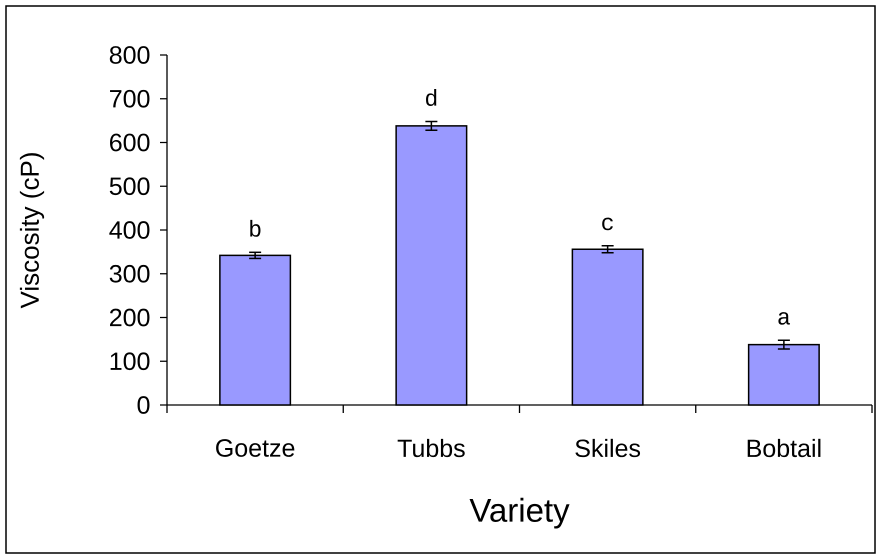 Image resolution: width=880 pixels, height=558 pixels. What do you see at coordinates (784, 448) in the screenshot?
I see `x-tick-label: Bobtail` at bounding box center [784, 448].